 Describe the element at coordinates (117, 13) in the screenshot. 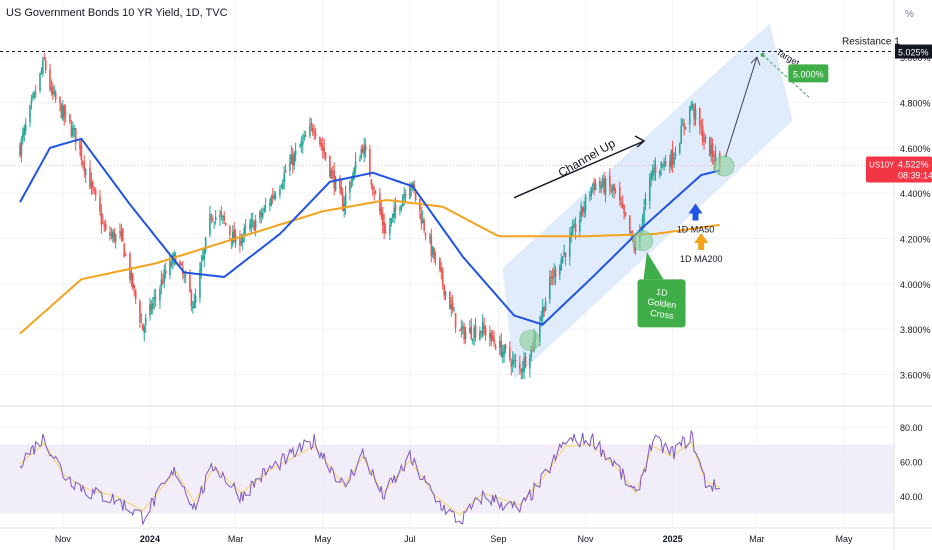

I see `chart-title: US Government Bonds 10 YR Yield, 1D, TVC` at that location.